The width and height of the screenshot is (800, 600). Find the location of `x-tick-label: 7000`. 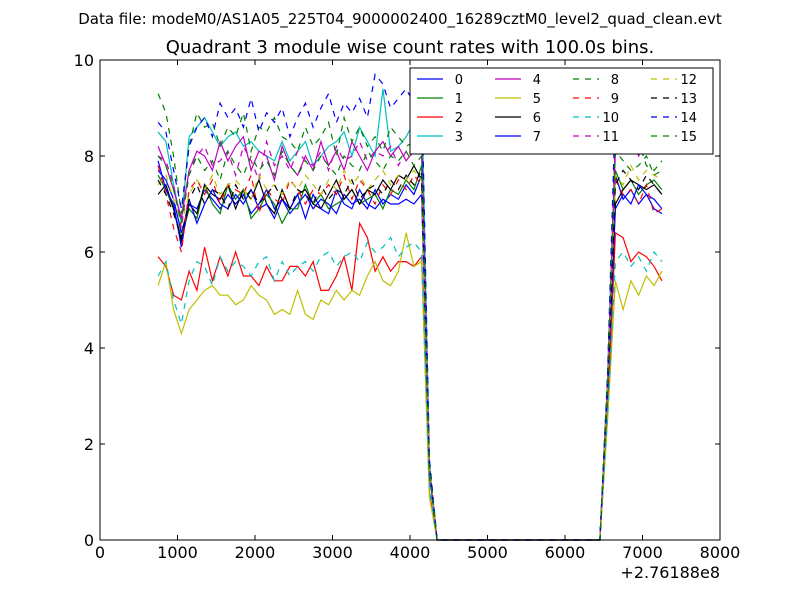

x-tick-label: 7000 is located at coordinates (642, 552).